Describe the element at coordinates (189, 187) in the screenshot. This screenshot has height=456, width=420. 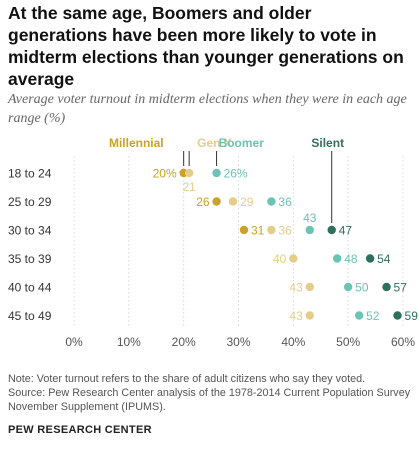
I see `data-label: 21` at that location.